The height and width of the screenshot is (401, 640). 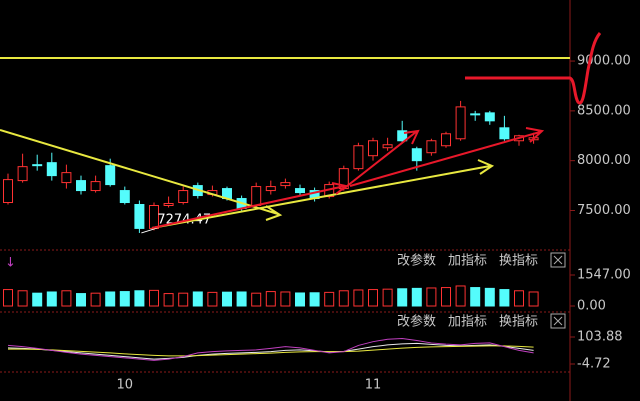 I want to click on y-tick-label: -4.72, so click(x=594, y=363).